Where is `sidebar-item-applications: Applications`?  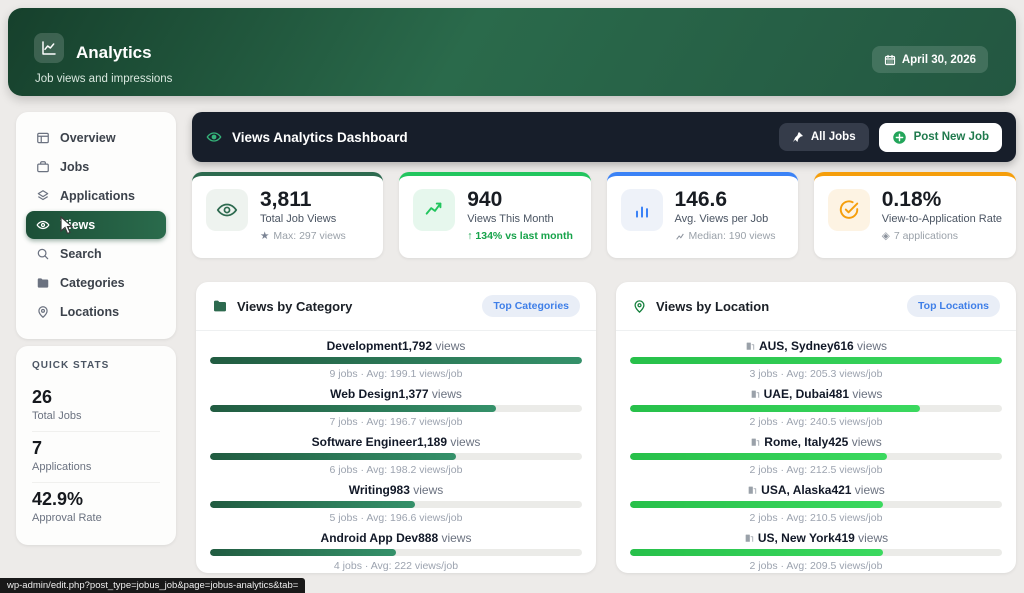 sidebar-item-applications: Applications is located at coordinates (96, 196).